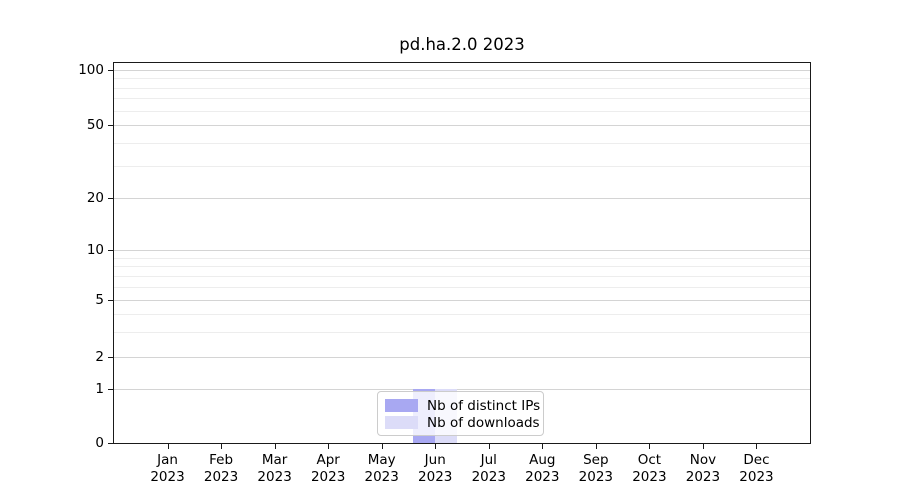 Image resolution: width=900 pixels, height=500 pixels. Describe the element at coordinates (95, 198) in the screenshot. I see `y-tick-label: 20` at that location.